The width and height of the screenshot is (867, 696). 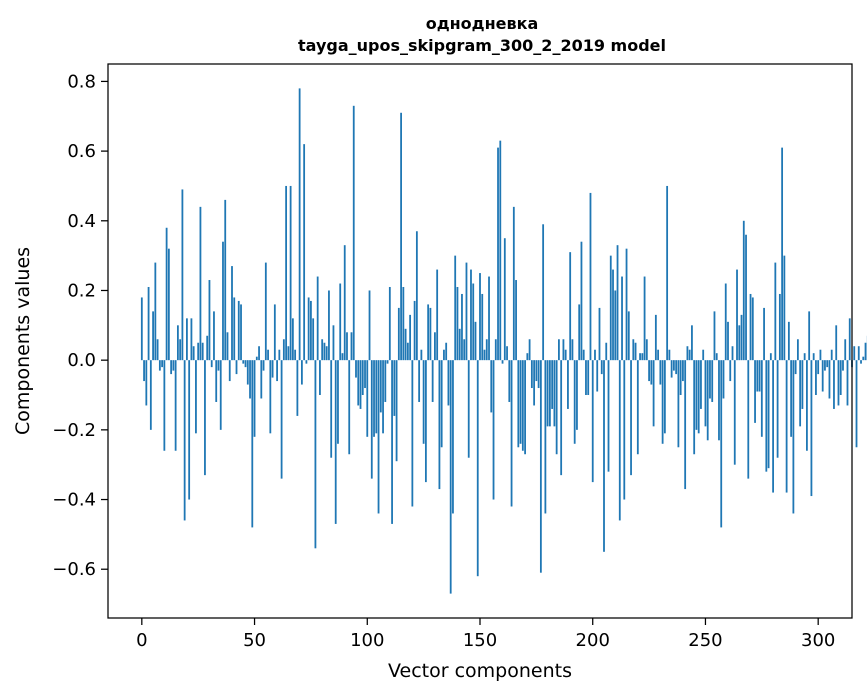 I want to click on x-tick-label: 250, so click(x=705, y=640).